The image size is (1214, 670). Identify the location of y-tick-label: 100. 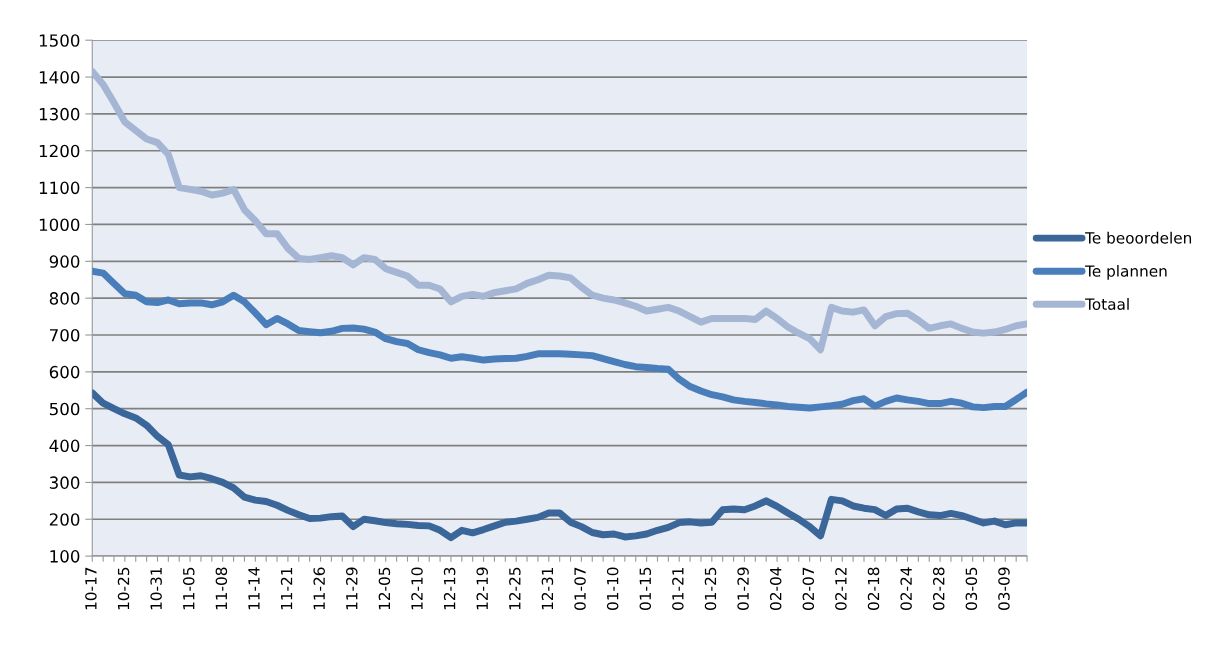
(65, 556).